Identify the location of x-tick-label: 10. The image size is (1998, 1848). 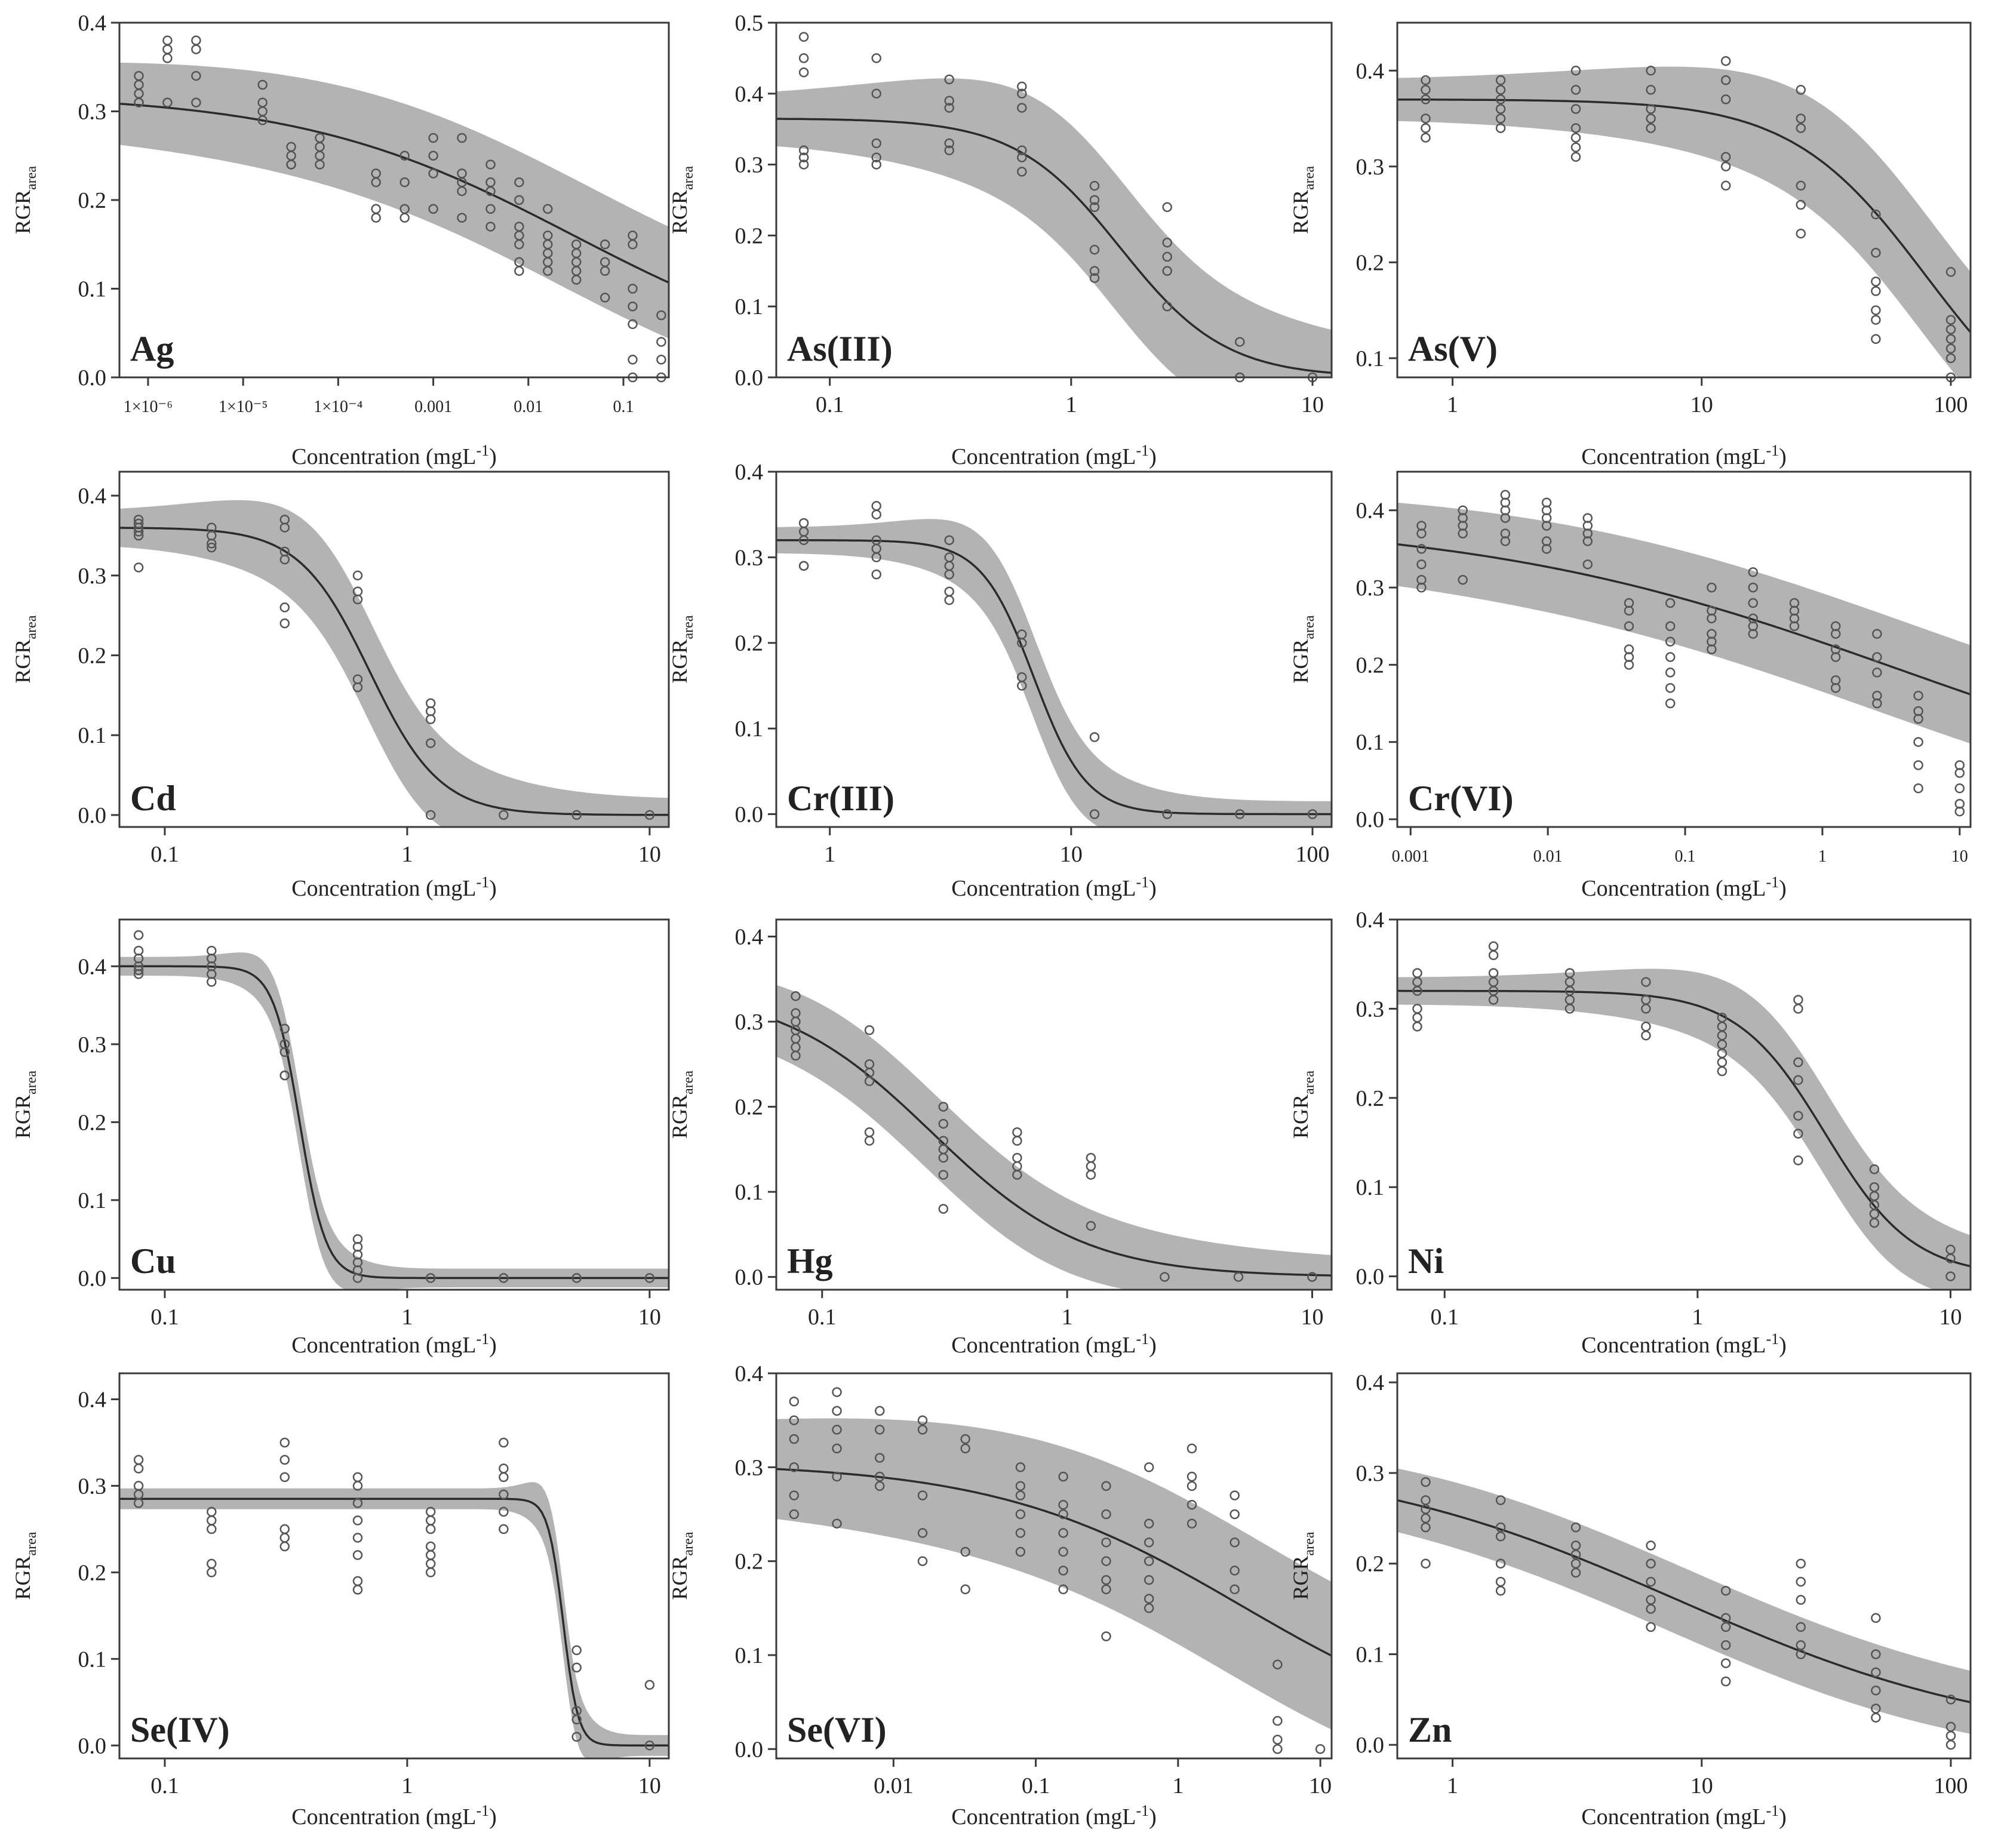
(650, 854).